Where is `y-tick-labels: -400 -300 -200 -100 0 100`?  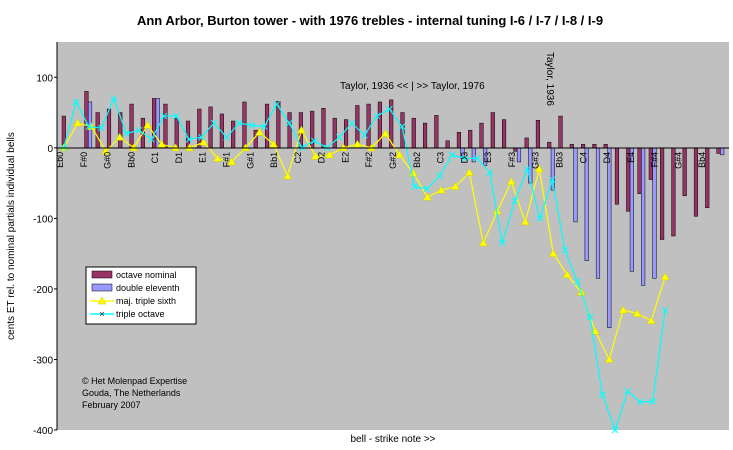 y-tick-labels: -400 -300 -200 -100 0 100 is located at coordinates (45, 255).